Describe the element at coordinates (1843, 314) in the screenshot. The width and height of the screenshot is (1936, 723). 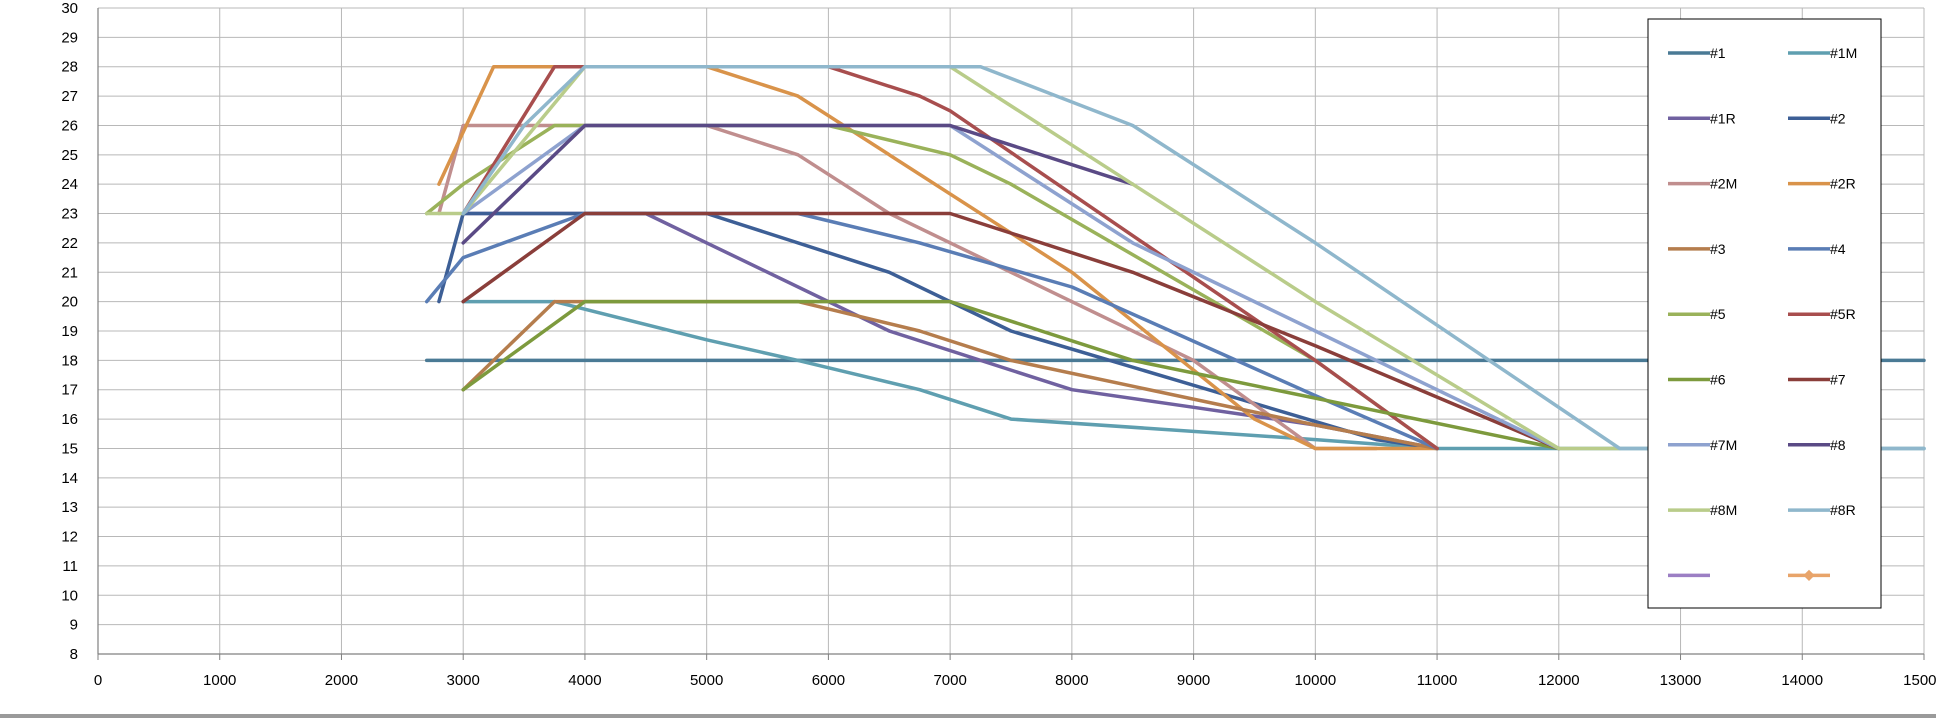
I see `legend-label: #5R` at that location.